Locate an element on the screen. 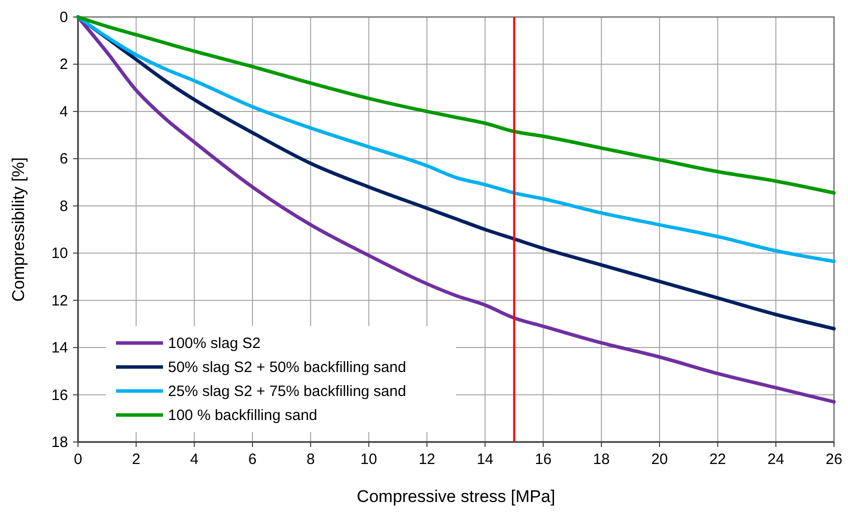 This screenshot has height=514, width=848. x-tick-label: 22 is located at coordinates (717, 459).